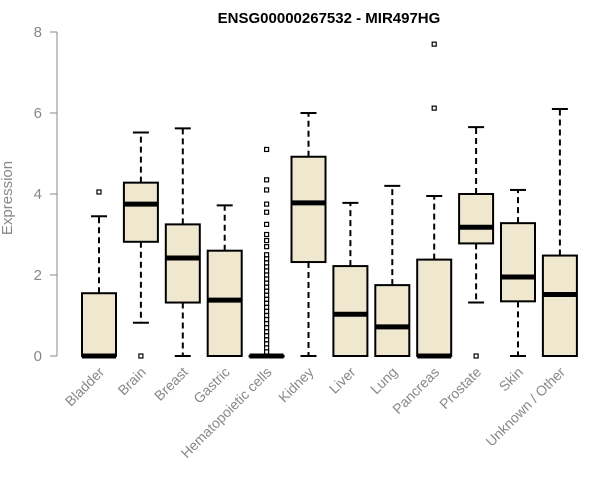 The height and width of the screenshot is (500, 600). What do you see at coordinates (296, 385) in the screenshot?
I see `x-category-label: Kidney` at bounding box center [296, 385].